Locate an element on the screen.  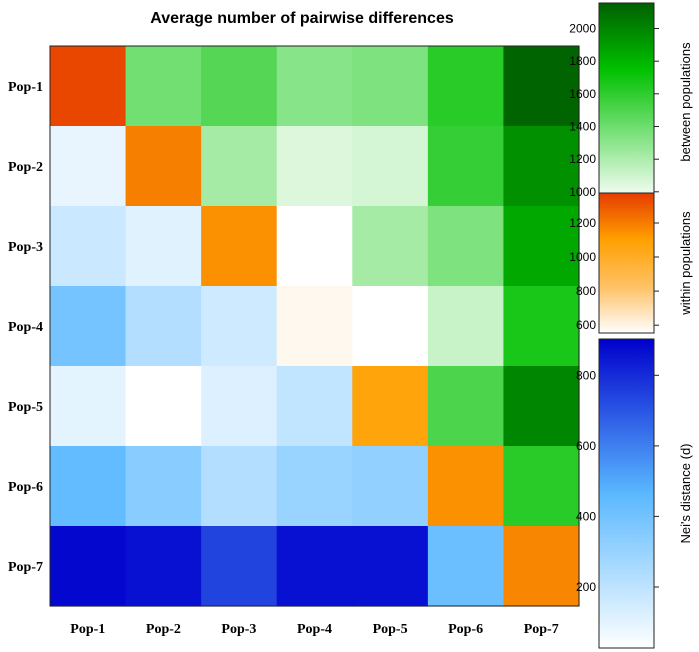
y-tick-labels: Pop-1 Pop-2 Pop-3 Pop-4 Pop-5 Pop-6 Pop-7 is located at coordinates (25, 327).